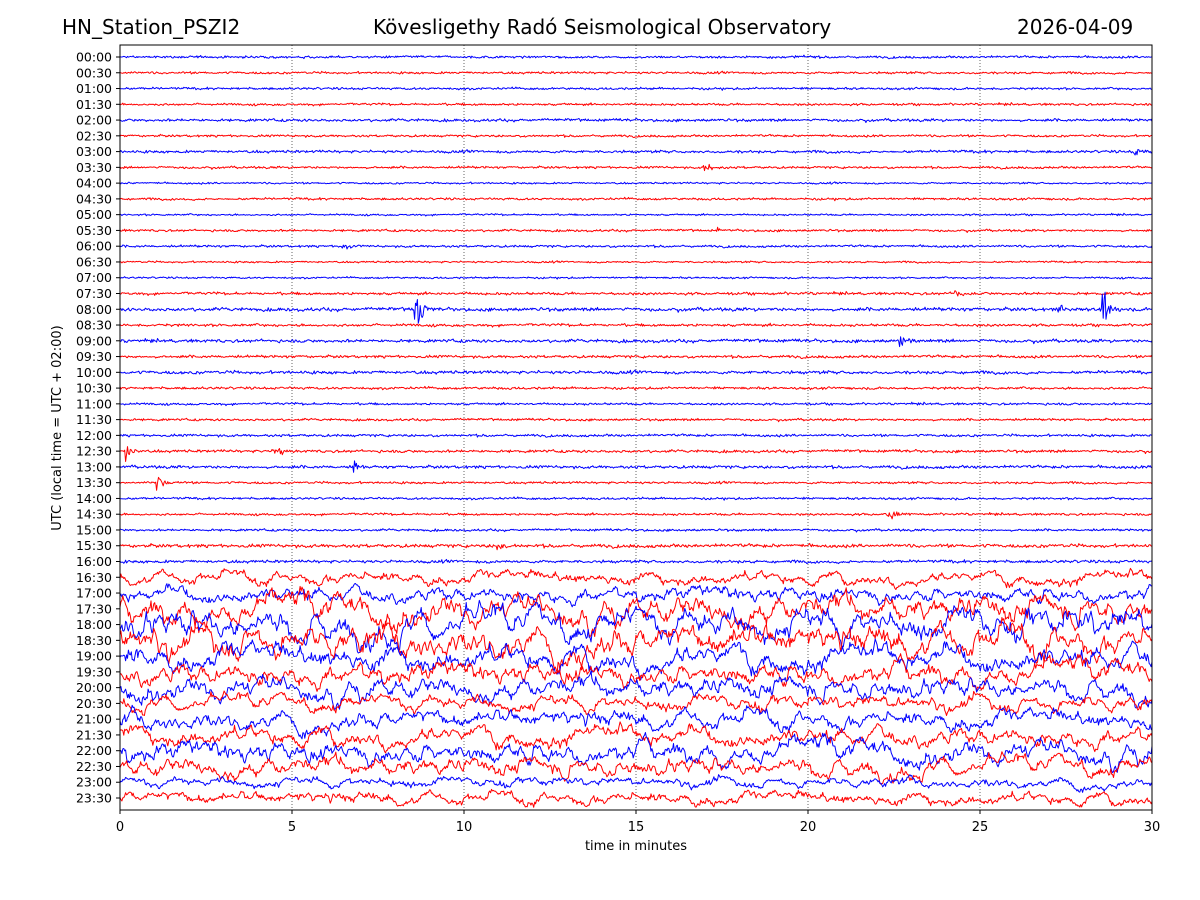 The image size is (1200, 900). What do you see at coordinates (94, 624) in the screenshot?
I see `y-tick-label: 18:00` at bounding box center [94, 624].